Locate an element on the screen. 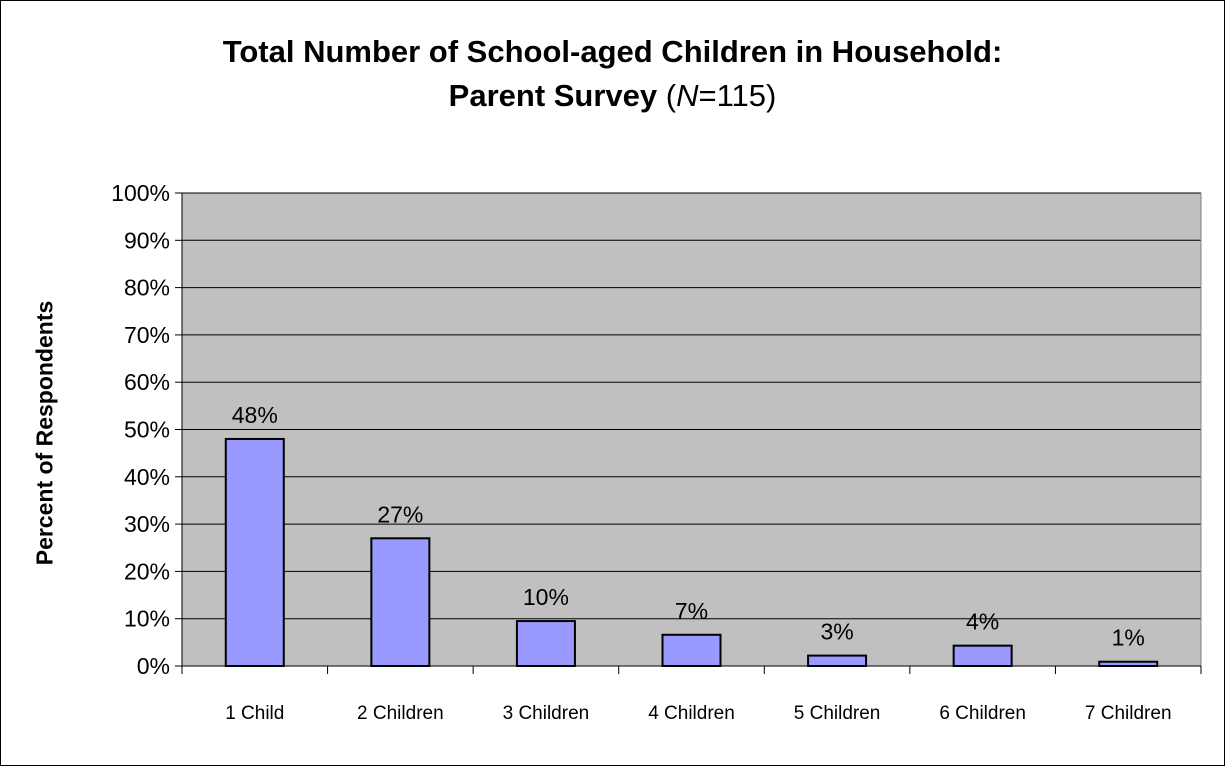  y-tick-label: 30% is located at coordinates (147, 524).